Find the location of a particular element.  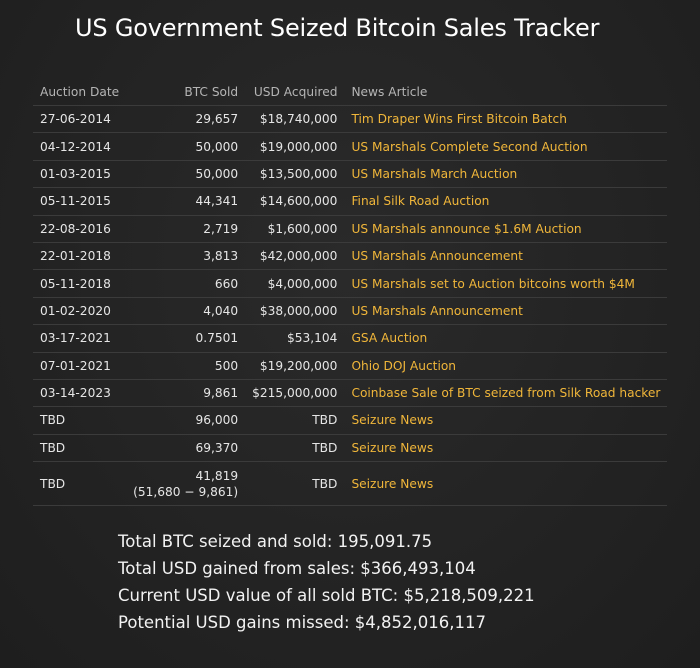

btc-sold-value: 69,370 is located at coordinates (217, 447).